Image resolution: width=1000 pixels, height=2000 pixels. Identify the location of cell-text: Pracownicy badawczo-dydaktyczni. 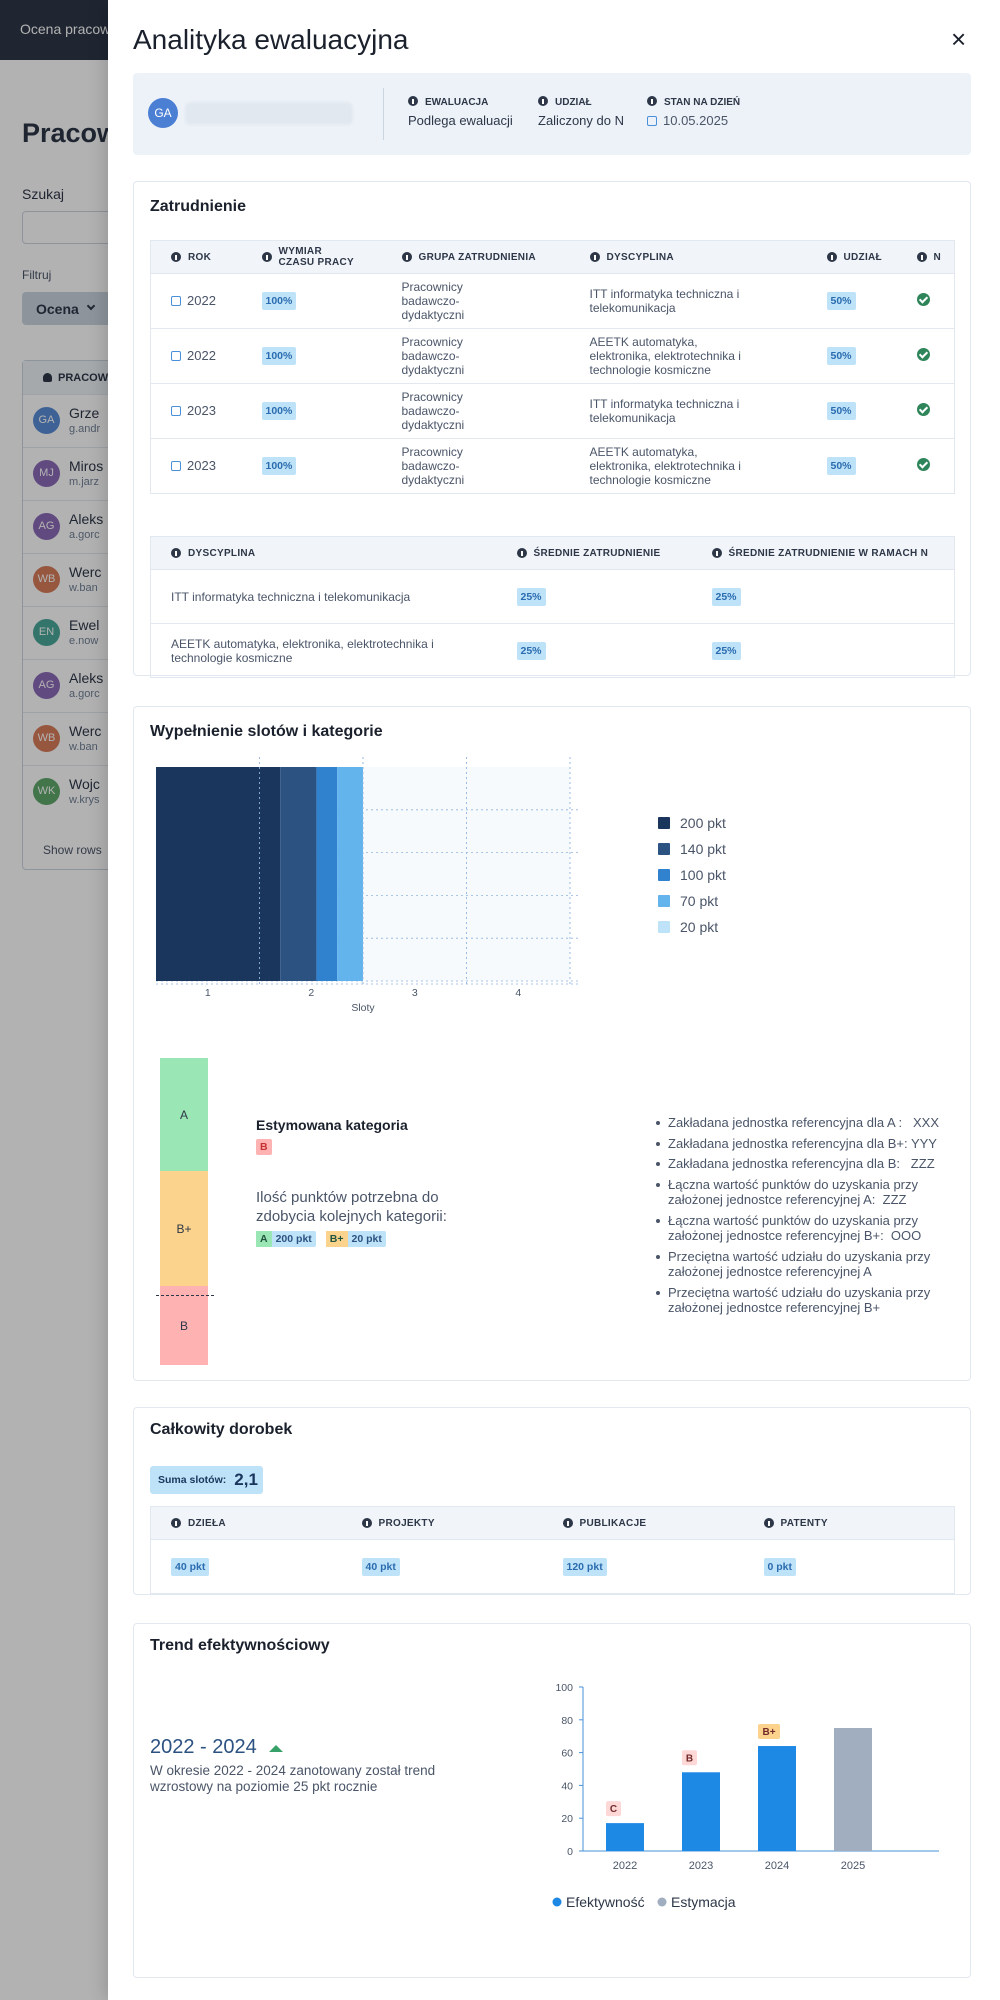
(433, 411).